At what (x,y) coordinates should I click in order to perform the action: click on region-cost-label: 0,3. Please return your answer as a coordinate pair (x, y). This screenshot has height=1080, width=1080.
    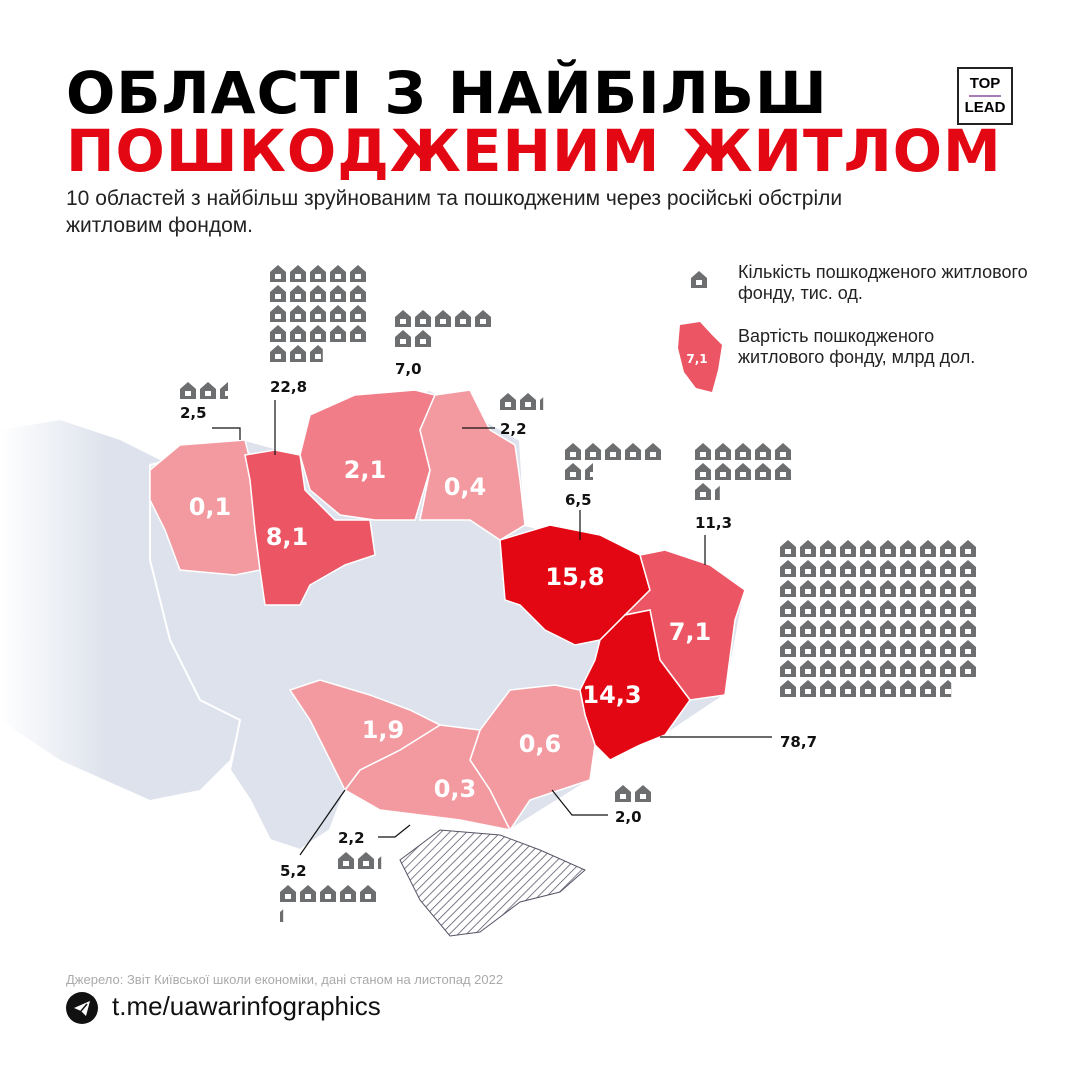
    Looking at the image, I should click on (455, 789).